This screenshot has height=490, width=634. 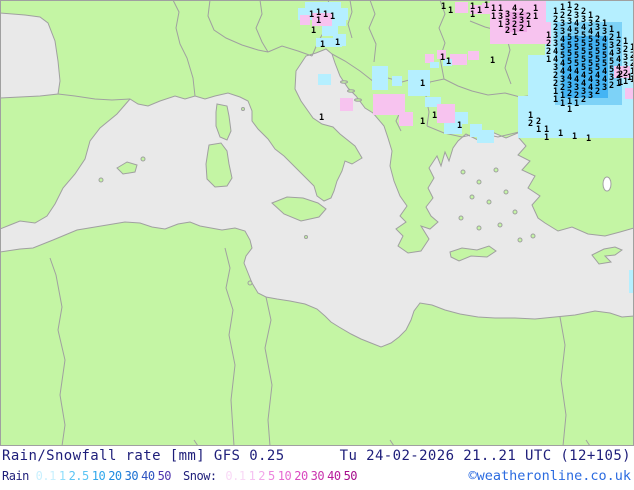 What do you see at coordinates (115, 476) in the screenshot?
I see `rain-scale-value: 20` at bounding box center [115, 476].